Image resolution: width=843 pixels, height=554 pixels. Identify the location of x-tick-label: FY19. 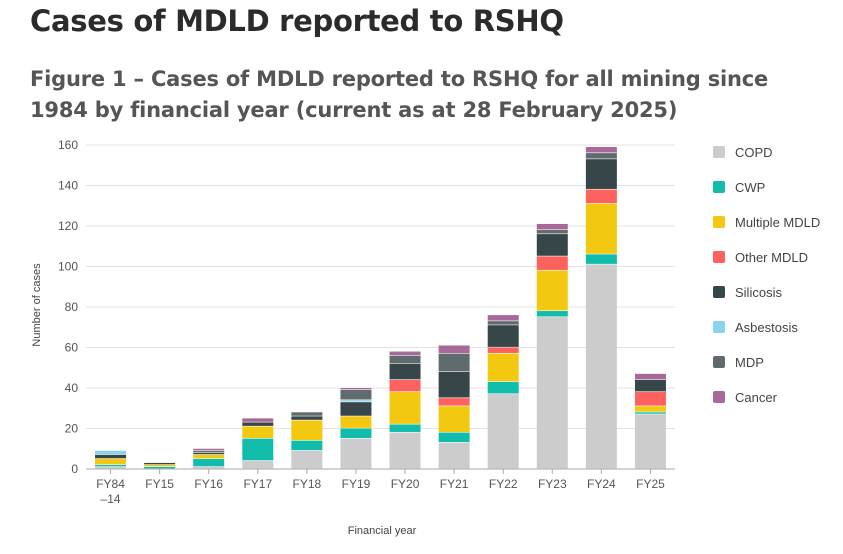
(356, 484).